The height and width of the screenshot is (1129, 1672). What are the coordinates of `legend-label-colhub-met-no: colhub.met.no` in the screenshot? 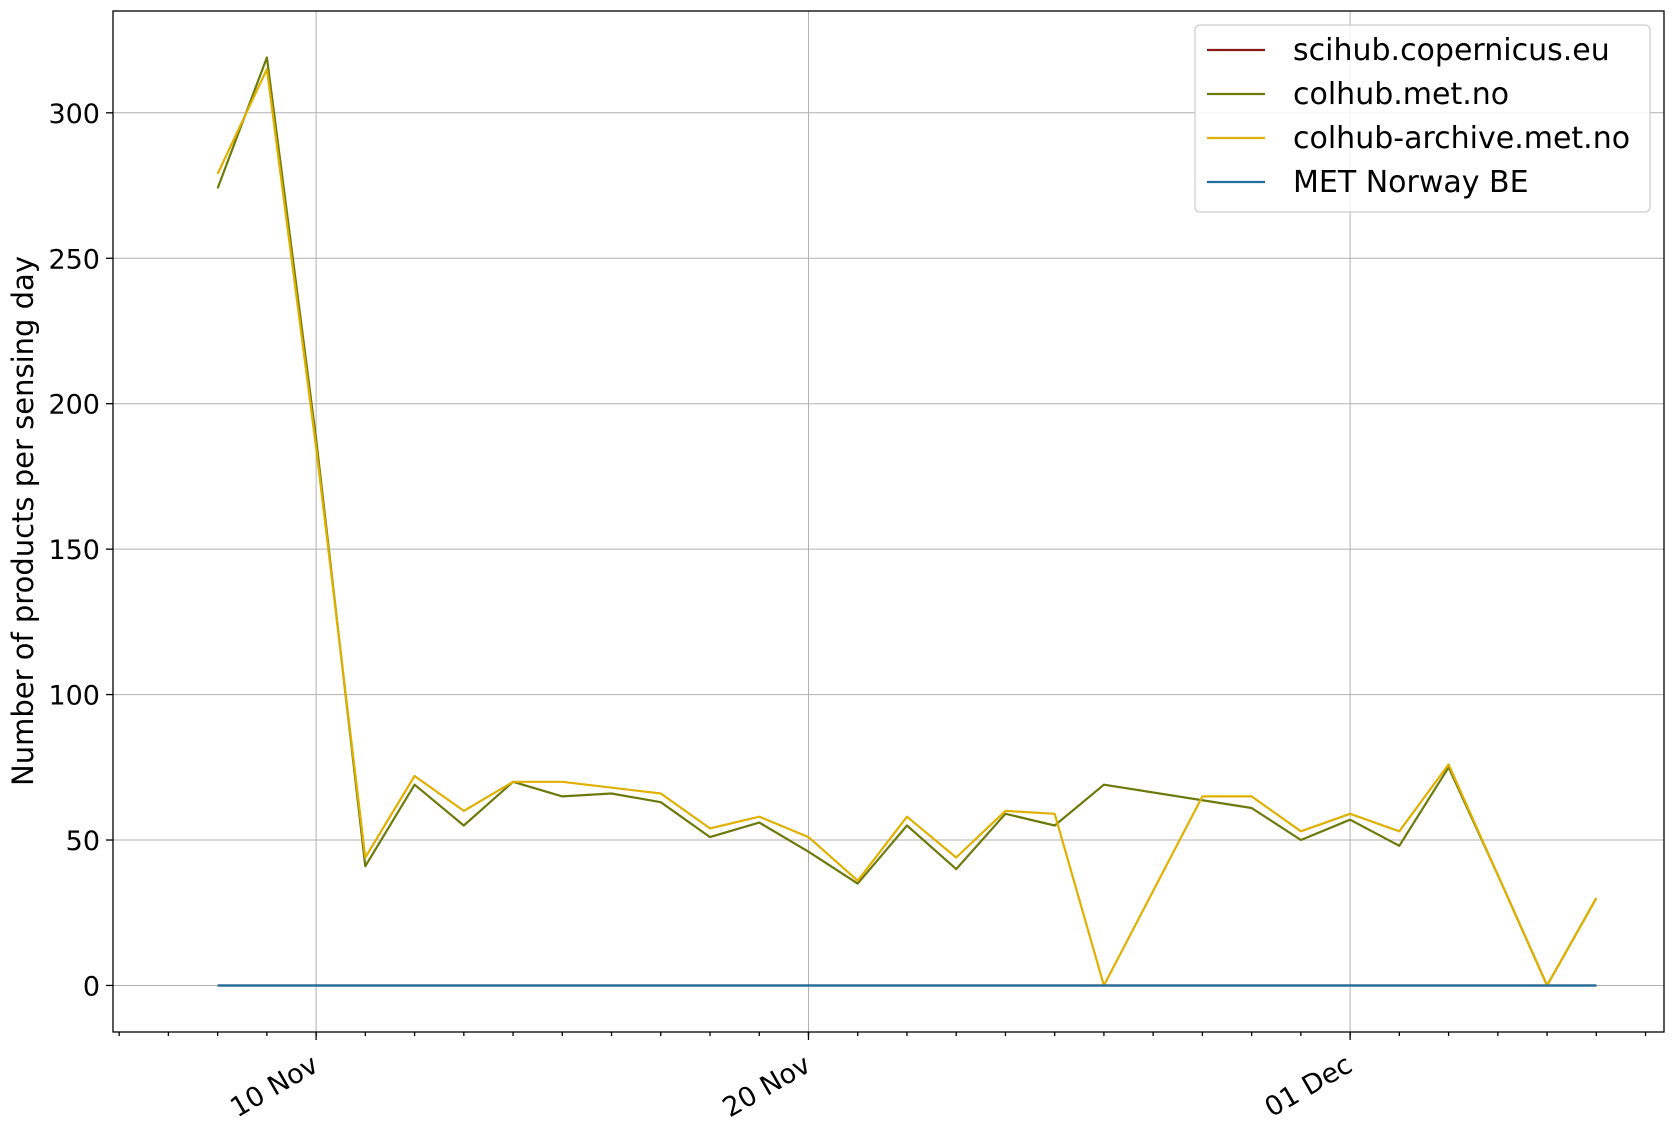 It's located at (1401, 94).